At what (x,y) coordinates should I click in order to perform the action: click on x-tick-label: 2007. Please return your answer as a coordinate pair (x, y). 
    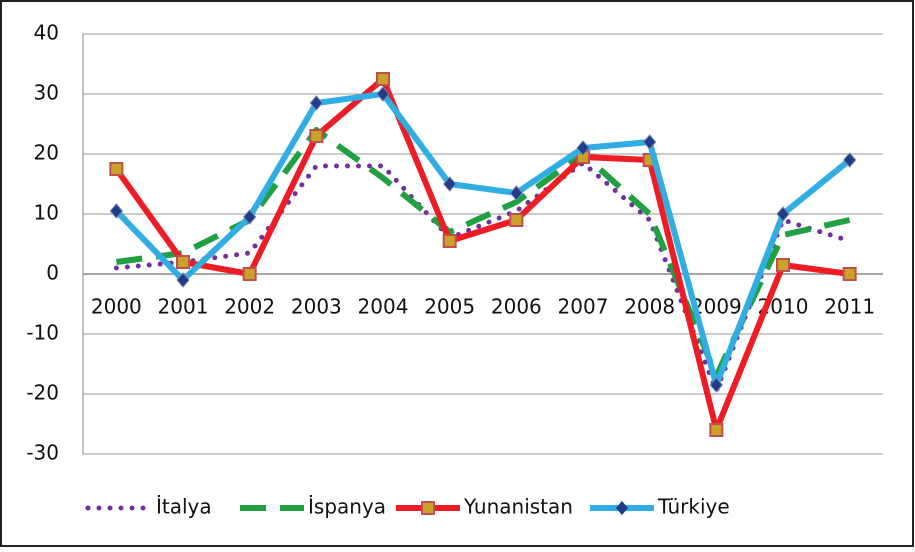
    Looking at the image, I should click on (583, 307).